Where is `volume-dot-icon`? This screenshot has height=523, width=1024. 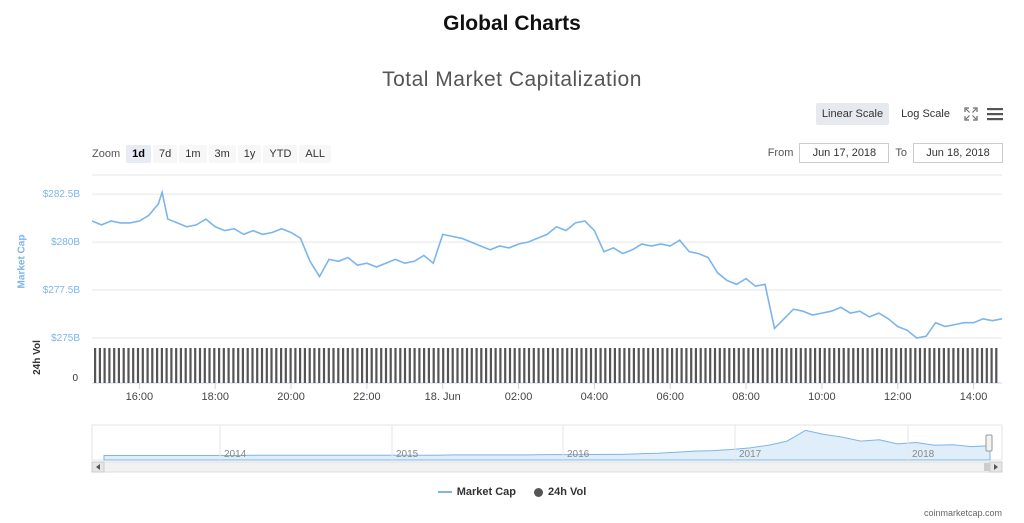 volume-dot-icon is located at coordinates (538, 492).